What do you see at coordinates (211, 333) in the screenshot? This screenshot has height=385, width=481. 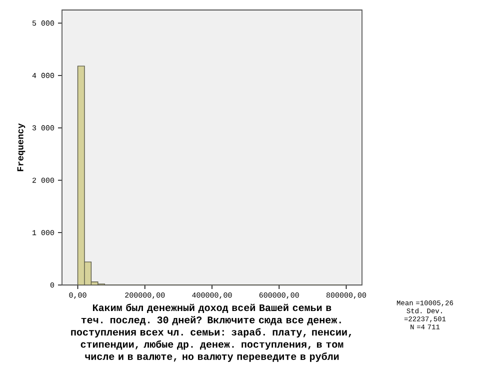 I see `x-axis-title: Каким был денежный доход всей Вашей семьи в теч. послед. 30 дней? Включите сюда все денеж. поступления всех чл. семьи: зараб. плату, пенсии, стипендии, любые др. денеж. поступления, в том числе и в валюте, но валюту переведите в рубли` at bounding box center [211, 333].